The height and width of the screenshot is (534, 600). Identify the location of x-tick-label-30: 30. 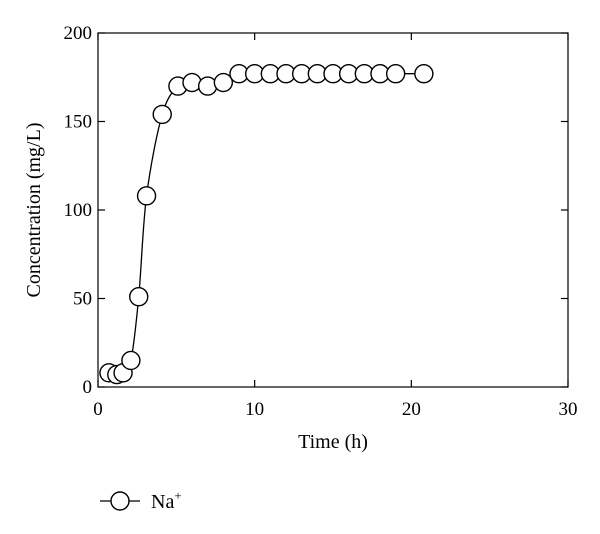
(568, 409).